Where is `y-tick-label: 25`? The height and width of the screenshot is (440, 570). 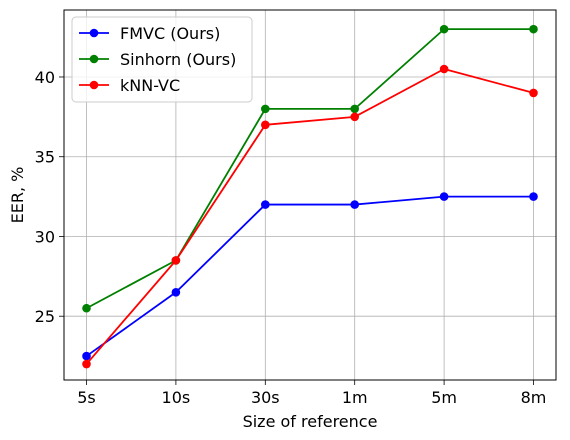 y-tick-label: 25 is located at coordinates (45, 316).